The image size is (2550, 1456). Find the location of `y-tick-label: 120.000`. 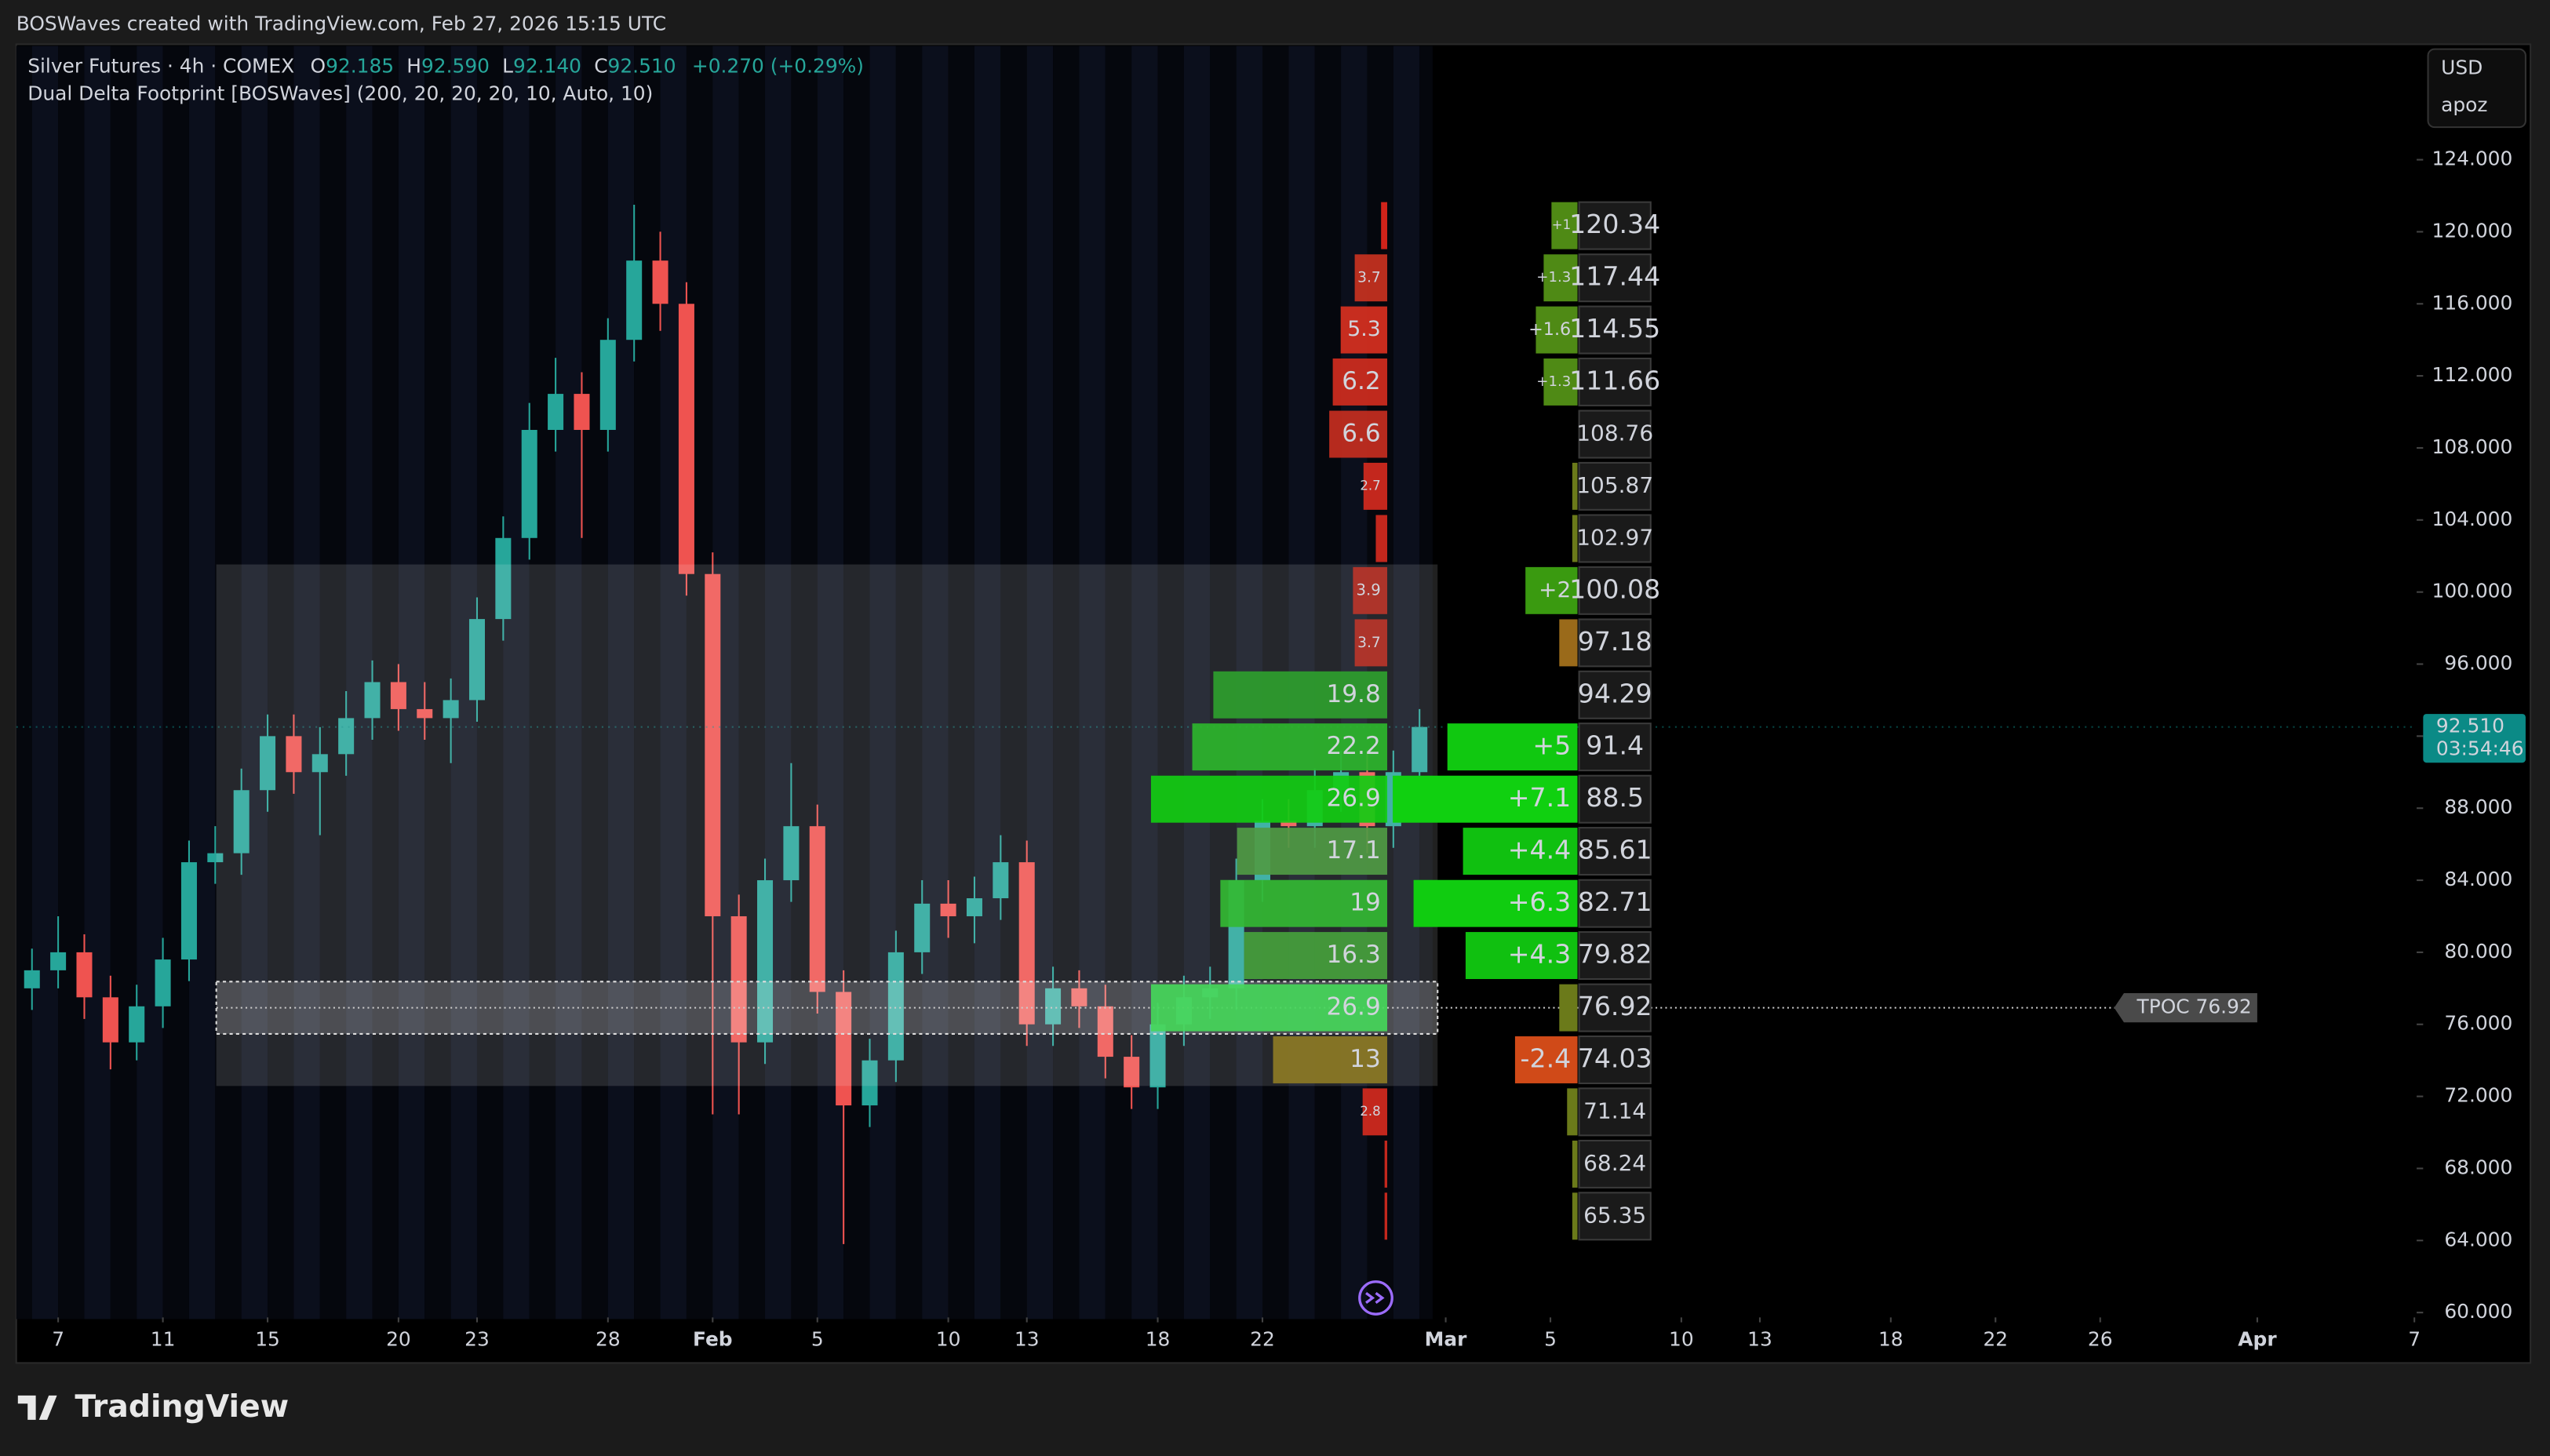

y-tick-label: 120.000 is located at coordinates (2472, 230).